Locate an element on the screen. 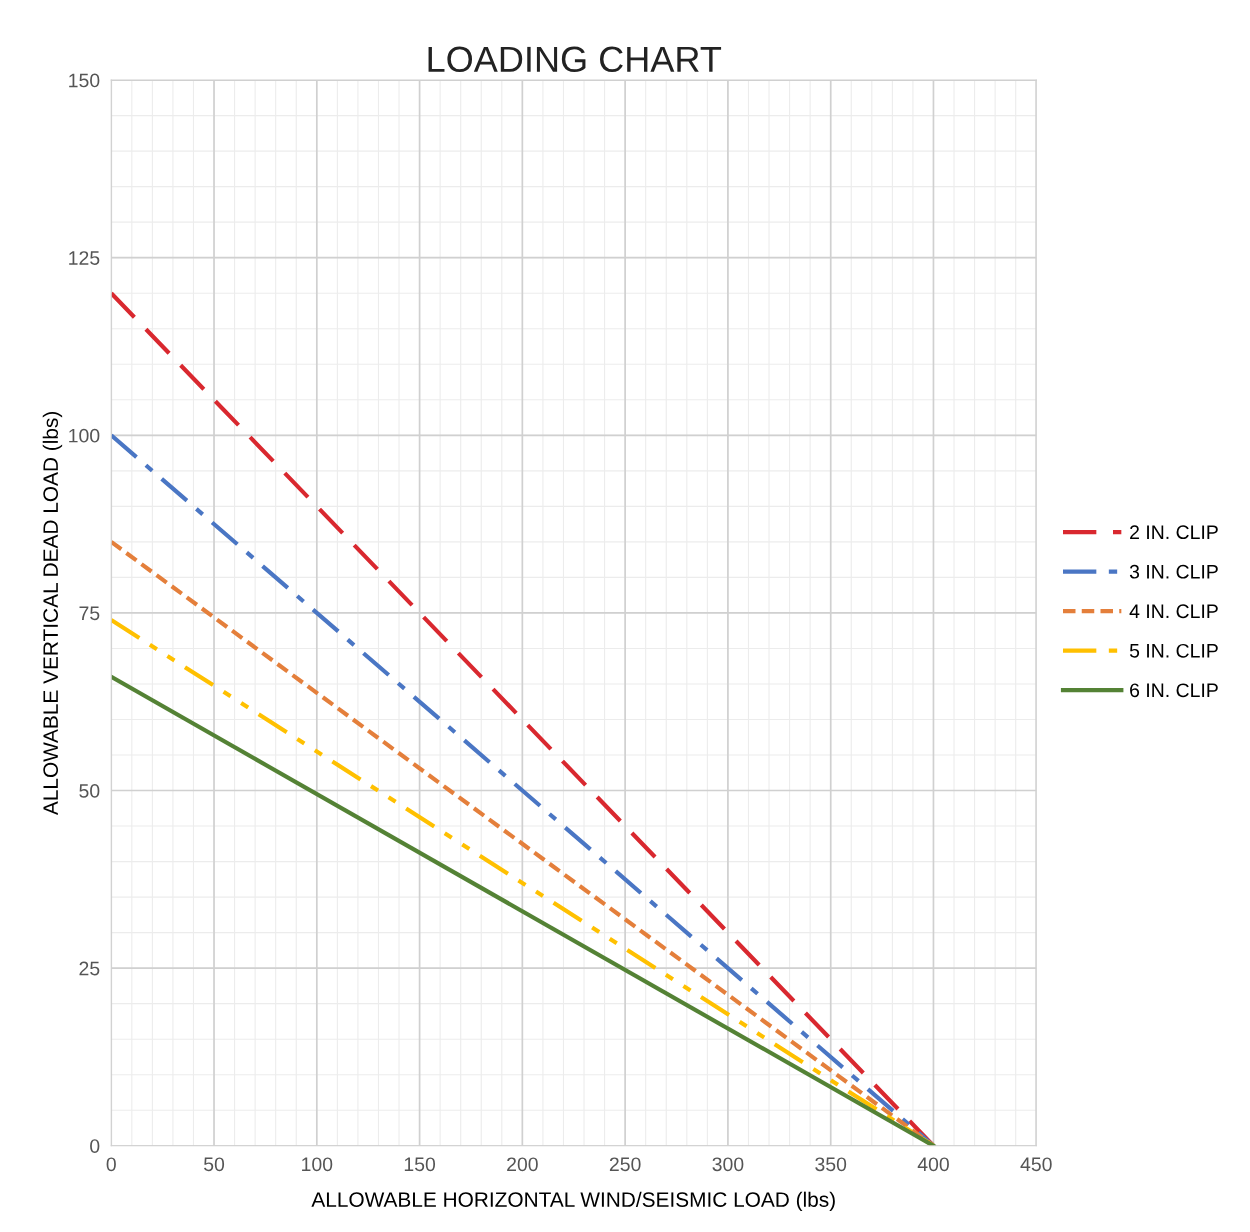 The width and height of the screenshot is (1250, 1232). x-tick-label: 100 is located at coordinates (317, 1164).